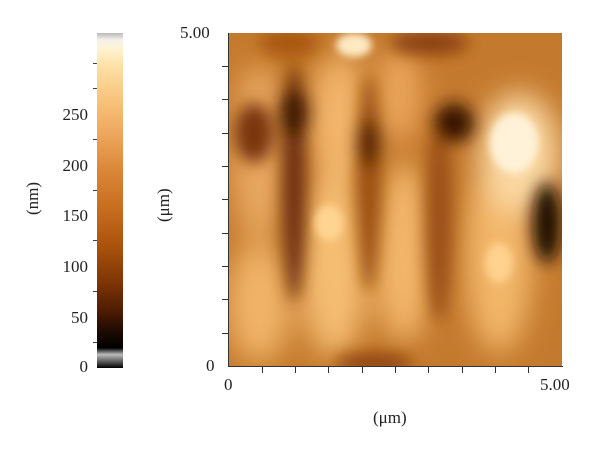 Image resolution: width=600 pixels, height=453 pixels. What do you see at coordinates (75, 266) in the screenshot?
I see `colorbar-label-100: 100` at bounding box center [75, 266].